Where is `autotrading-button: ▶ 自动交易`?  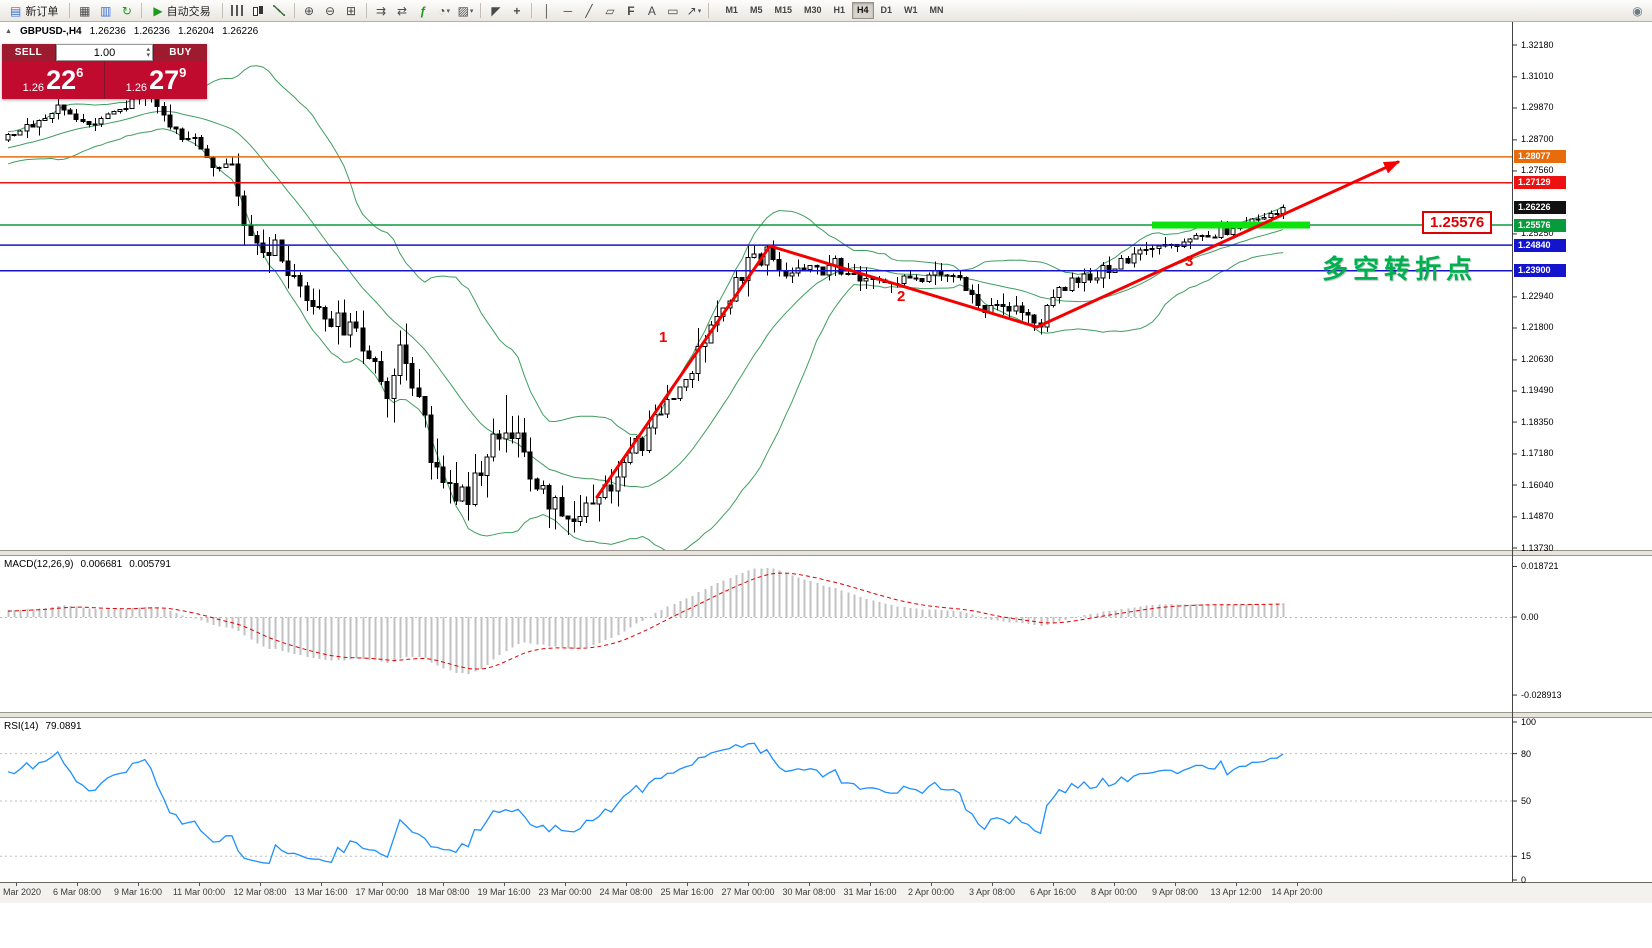
autotrading-button: ▶ 自动交易 is located at coordinates (181, 10).